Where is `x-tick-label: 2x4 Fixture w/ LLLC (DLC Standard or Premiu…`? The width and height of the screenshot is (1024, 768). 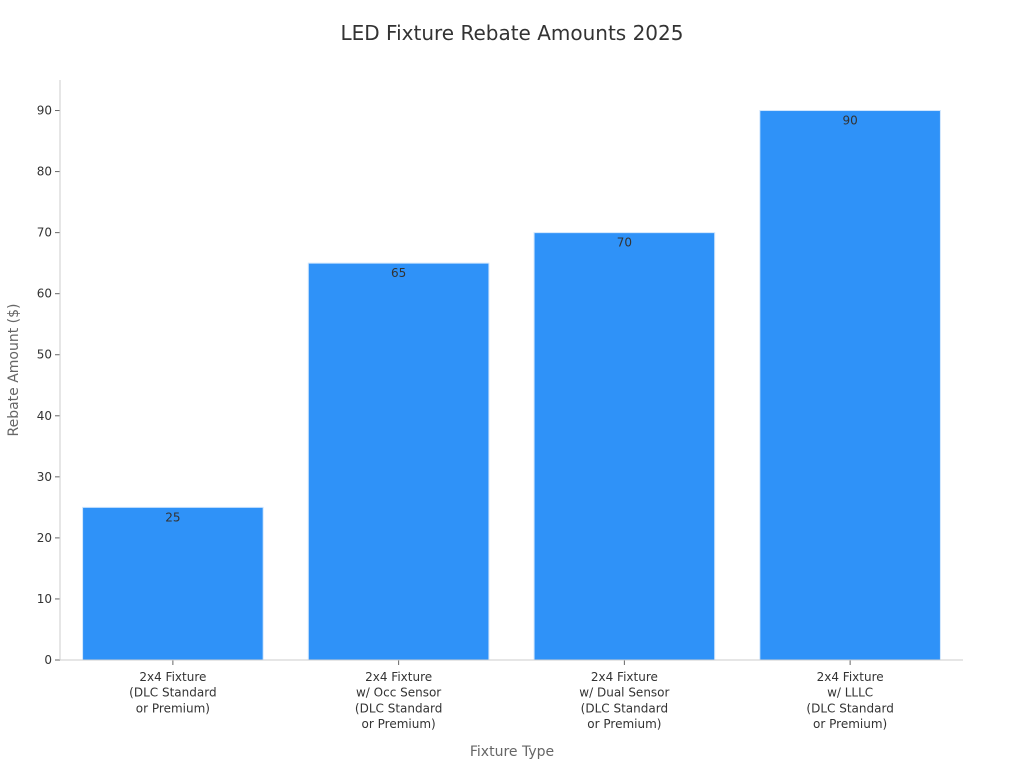
x-tick-label: 2x4 Fixture w/ LLLC (DLC Standard or Premiu… is located at coordinates (849, 700).